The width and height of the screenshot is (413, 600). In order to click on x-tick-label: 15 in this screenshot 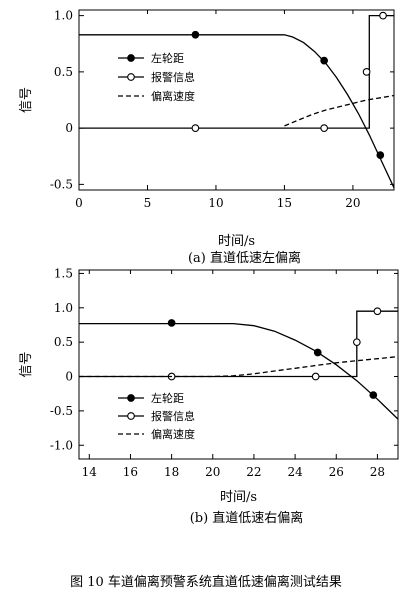, I will do `click(284, 203)`.